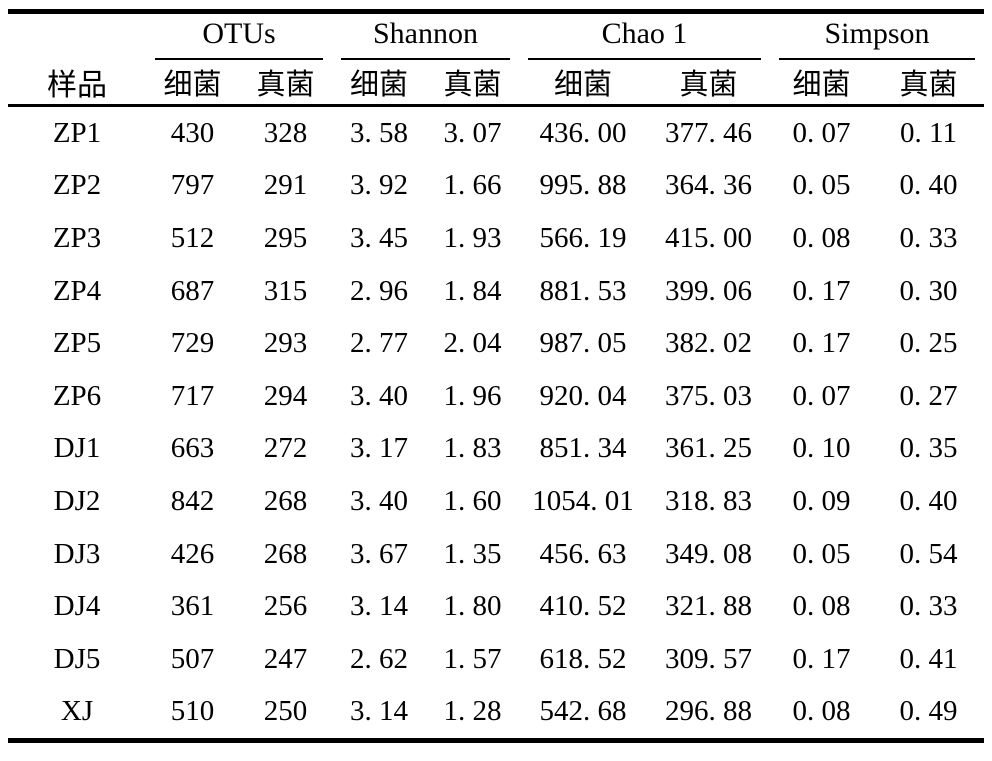 The height and width of the screenshot is (761, 992). What do you see at coordinates (708, 711) in the screenshot?
I see `value-cell: 296. 88` at bounding box center [708, 711].